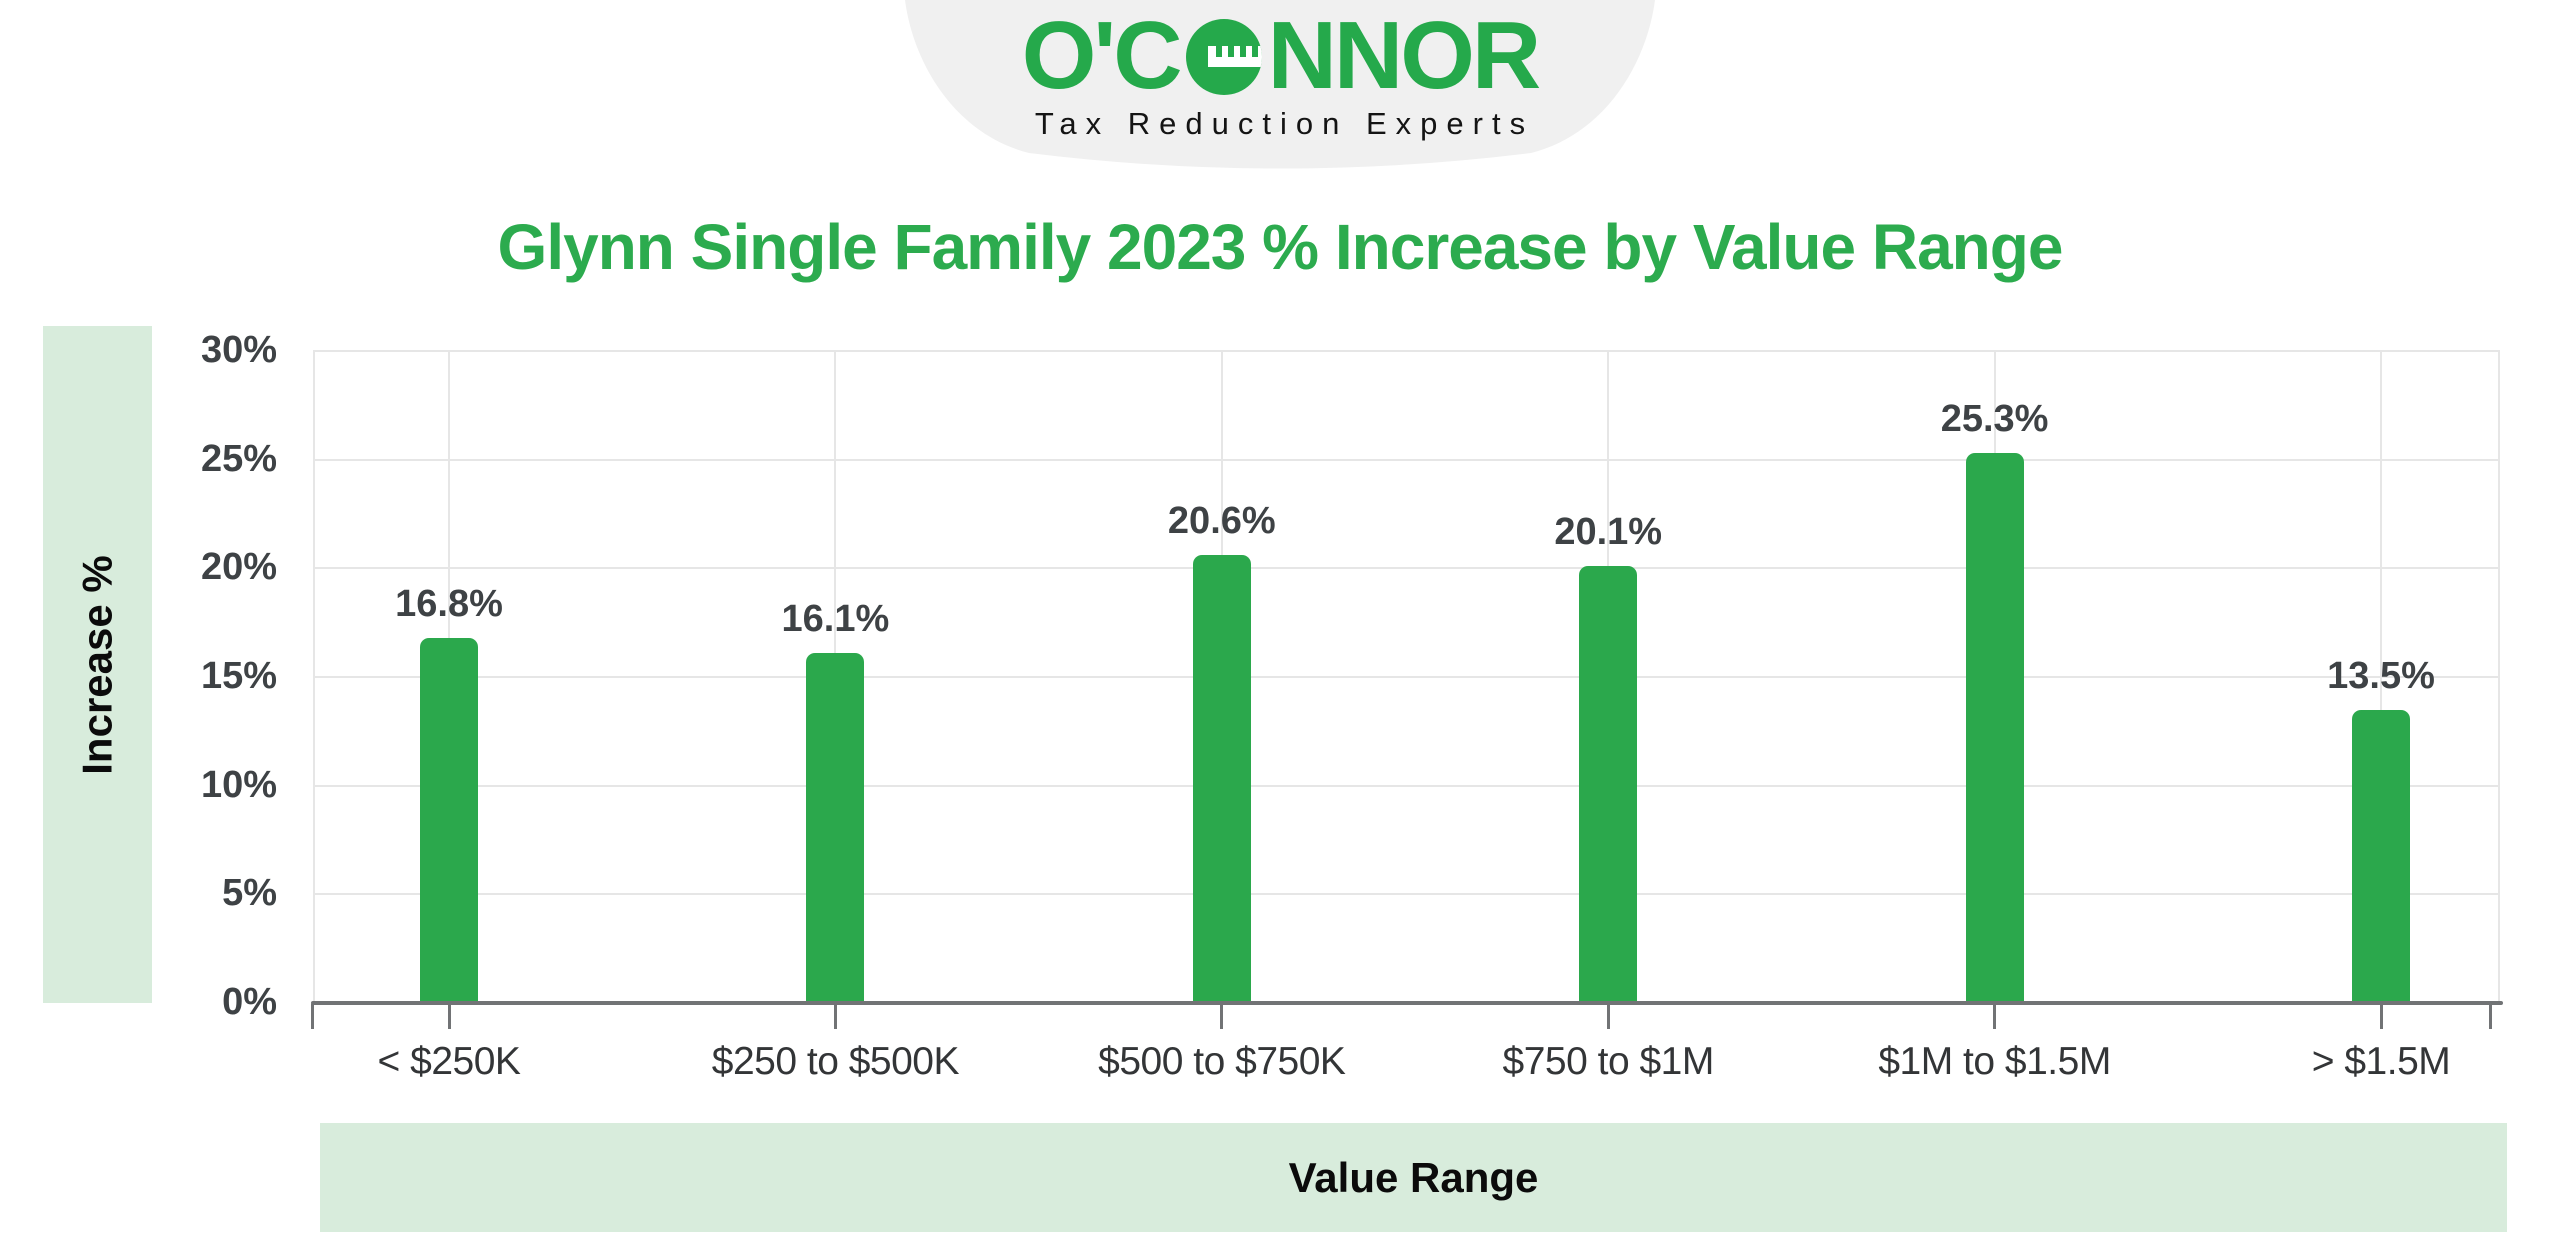 The height and width of the screenshot is (1260, 2560). I want to click on x-tick-label: $1M to $1.5M, so click(1994, 1061).